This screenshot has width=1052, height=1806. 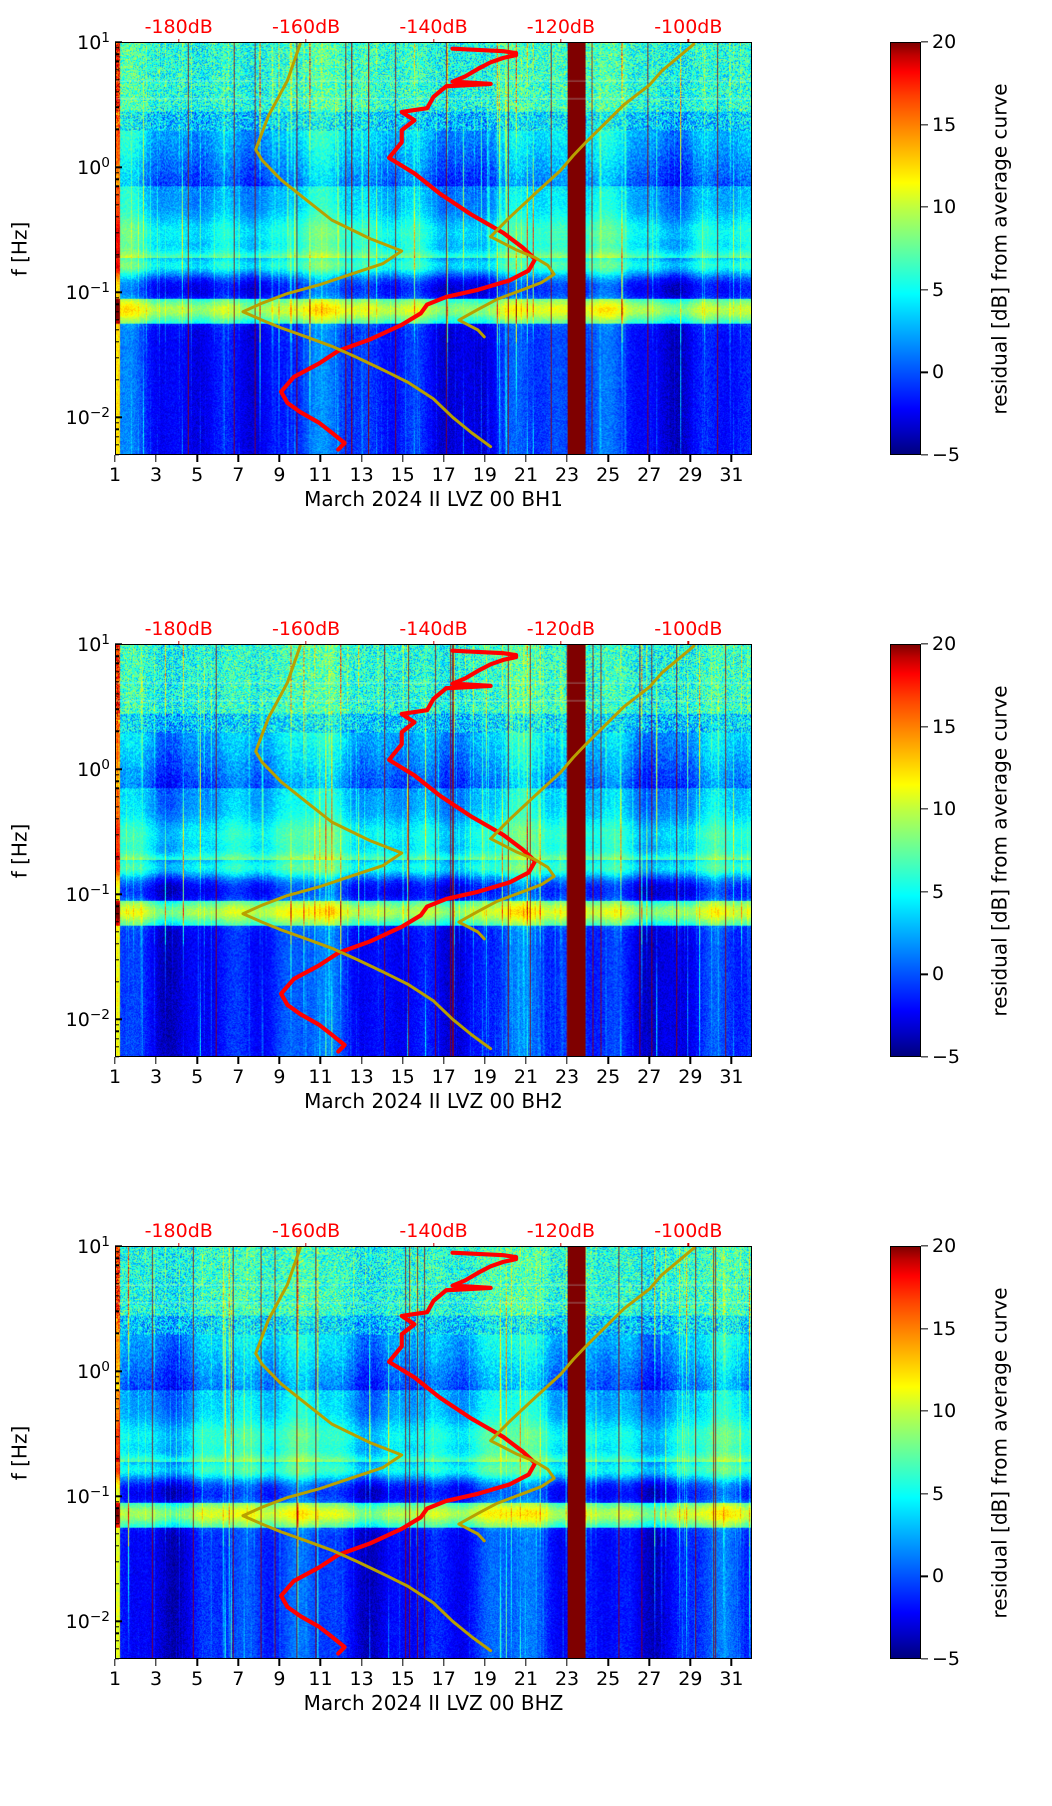 I want to click on y-axis-title-bhz: f [Hz], so click(x=19, y=1452).